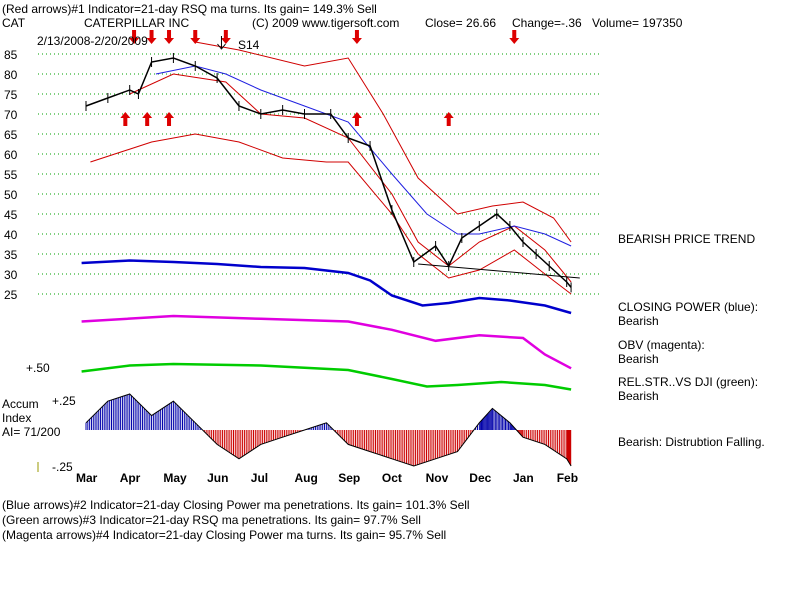 Image resolution: width=800 pixels, height=600 pixels. What do you see at coordinates (480, 478) in the screenshot?
I see `month-label: Dec` at bounding box center [480, 478].